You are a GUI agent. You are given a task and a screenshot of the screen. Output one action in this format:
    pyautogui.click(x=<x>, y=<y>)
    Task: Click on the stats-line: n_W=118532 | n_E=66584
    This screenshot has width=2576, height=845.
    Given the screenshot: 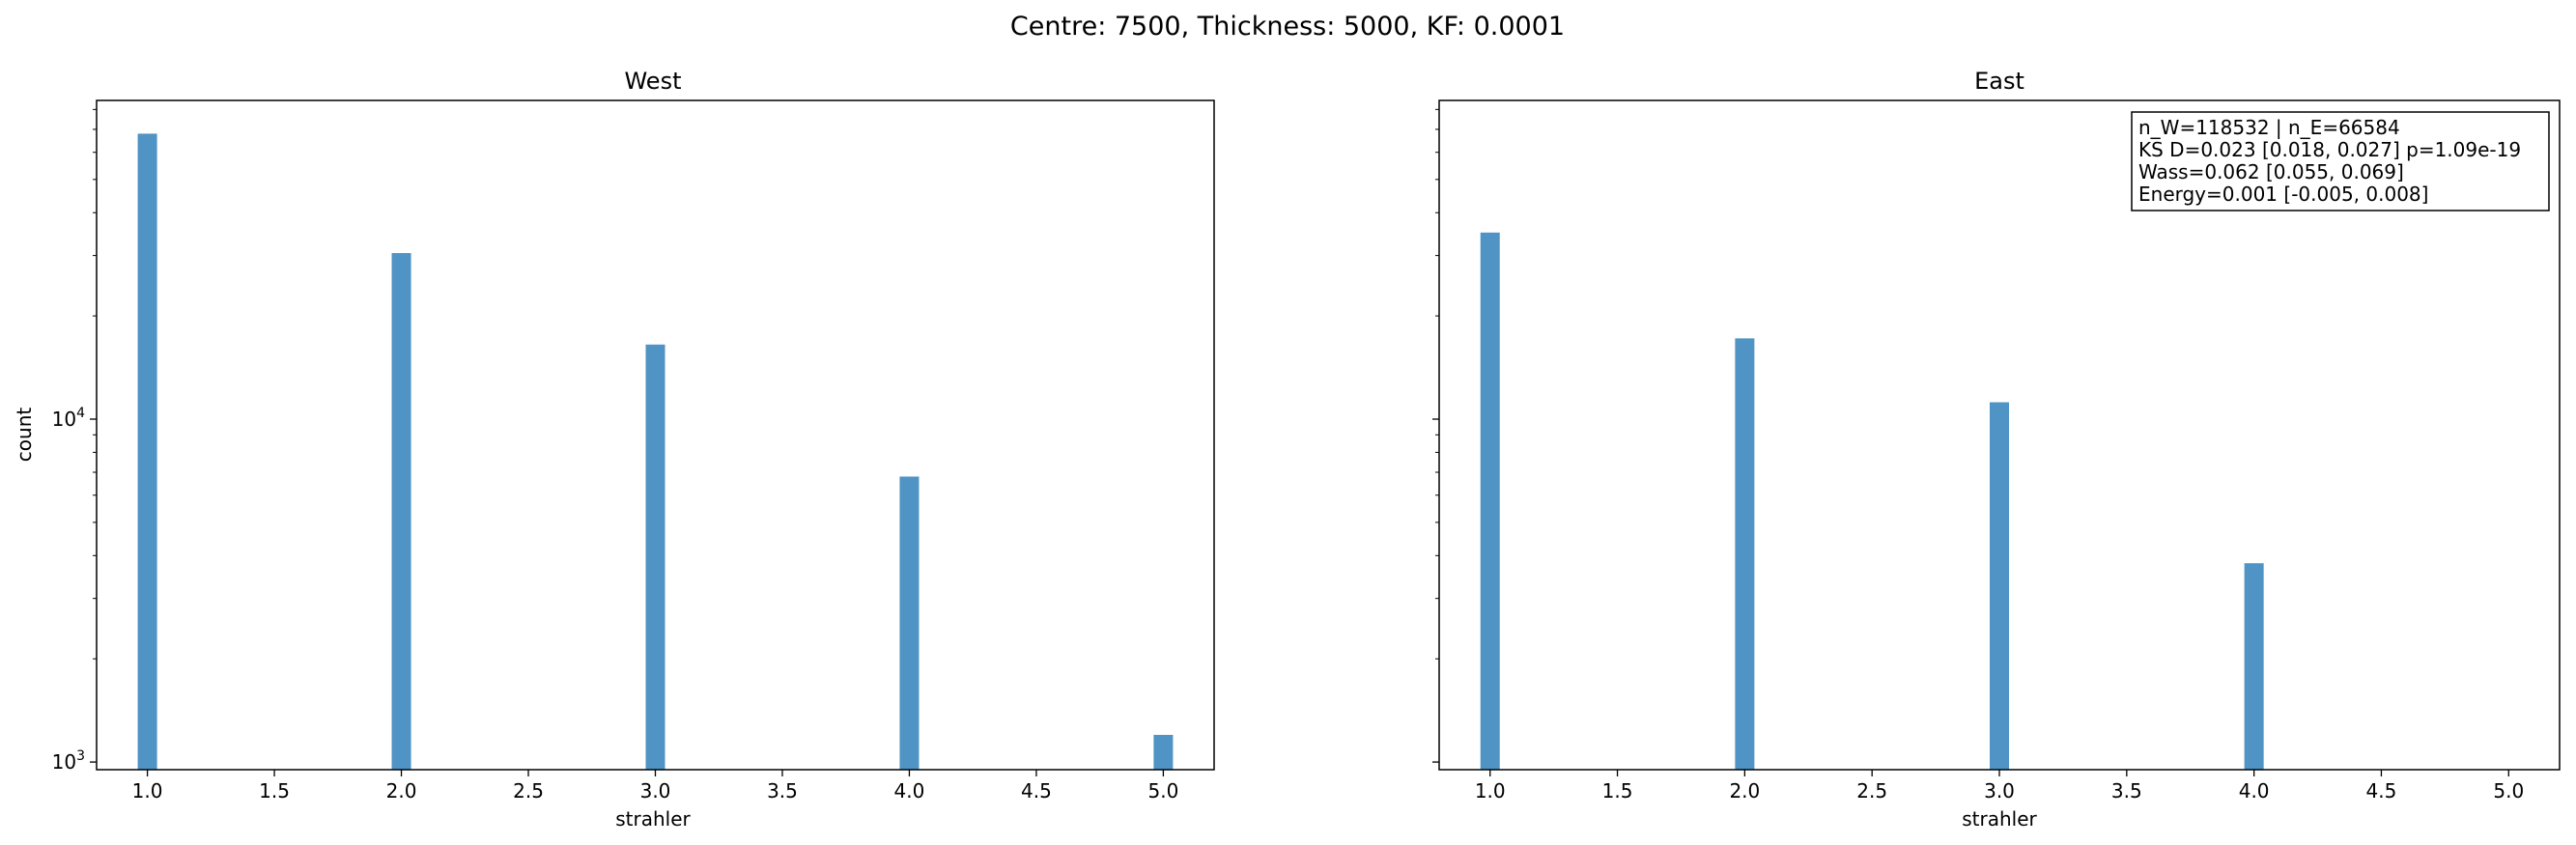 What is the action you would take?
    pyautogui.click(x=2269, y=128)
    